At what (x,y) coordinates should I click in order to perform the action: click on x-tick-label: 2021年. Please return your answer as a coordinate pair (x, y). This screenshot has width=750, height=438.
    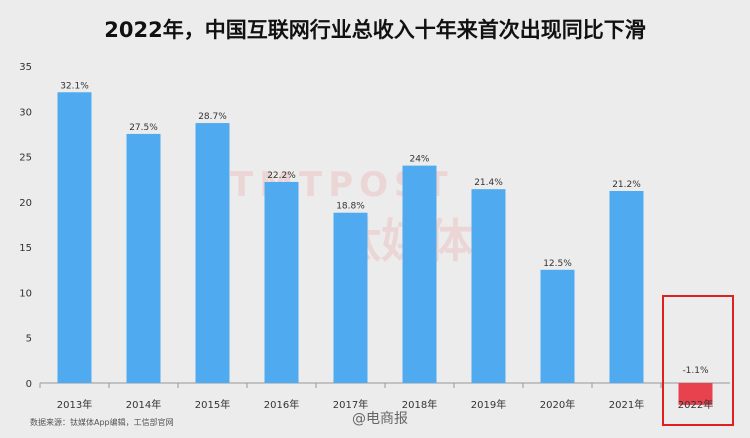
    Looking at the image, I should click on (626, 404).